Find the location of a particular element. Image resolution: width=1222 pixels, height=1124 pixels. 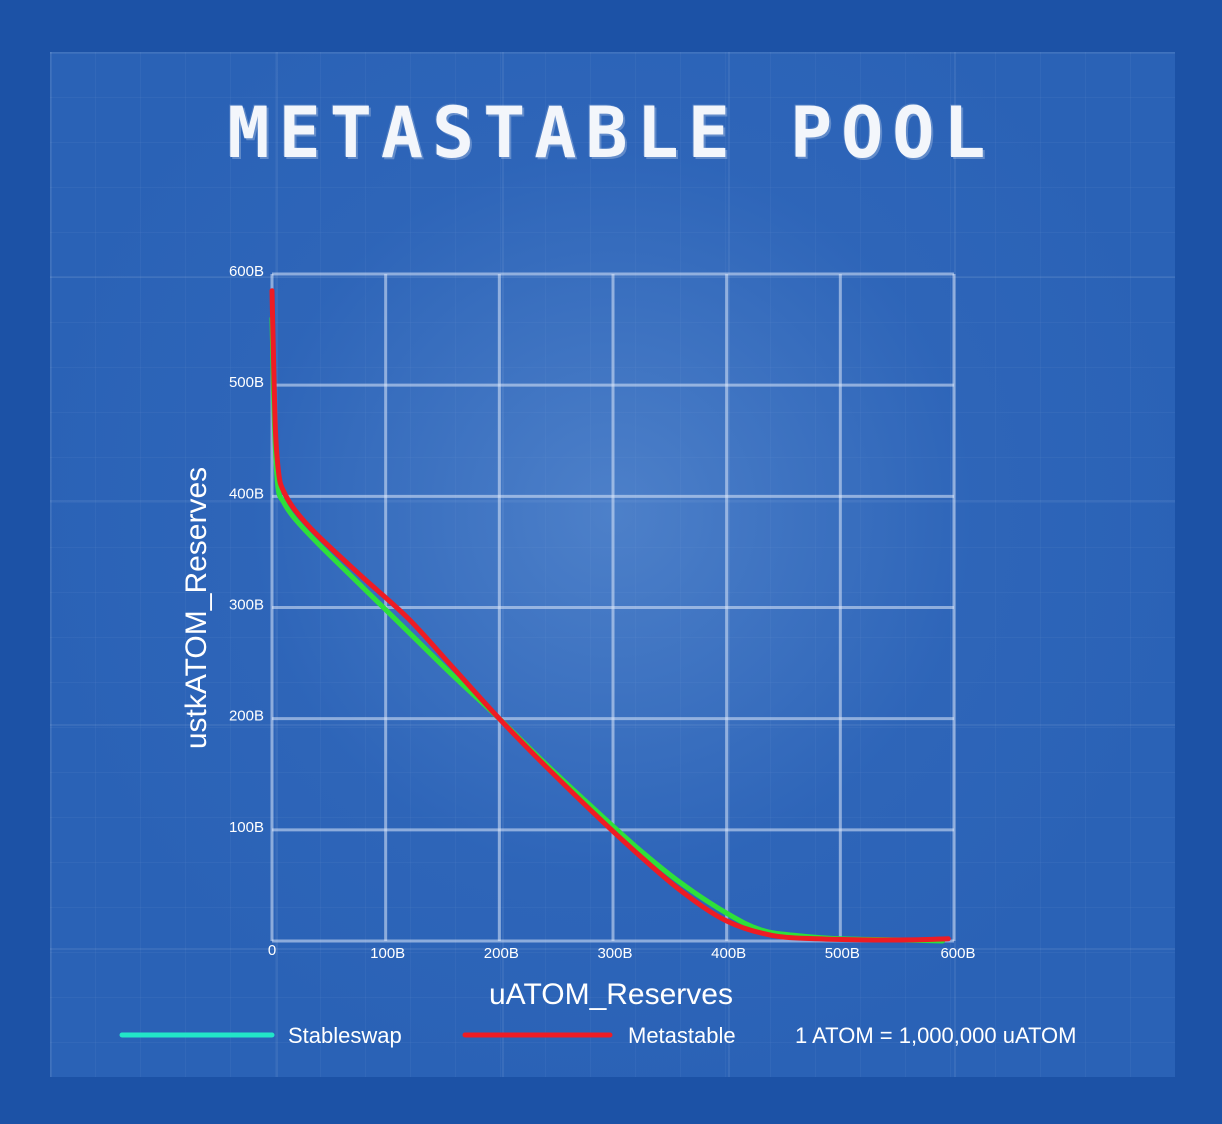

y-tick-label: 400B is located at coordinates (246, 493).